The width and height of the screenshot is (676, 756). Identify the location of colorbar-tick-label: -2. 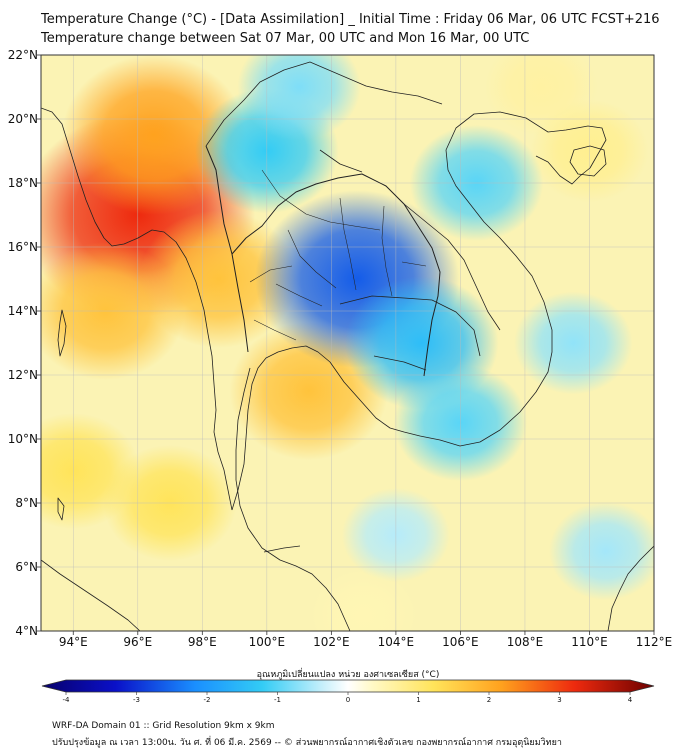
(207, 700).